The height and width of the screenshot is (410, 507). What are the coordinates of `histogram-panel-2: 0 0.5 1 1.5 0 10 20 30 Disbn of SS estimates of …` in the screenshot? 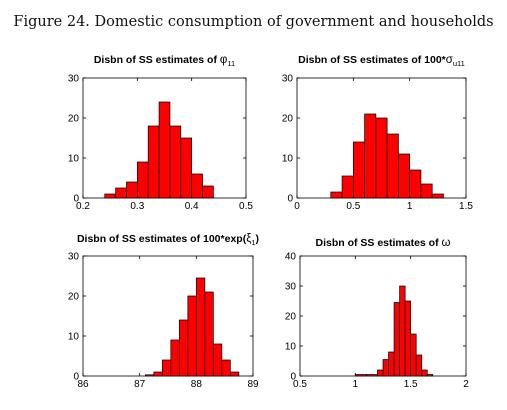 It's located at (378, 133).